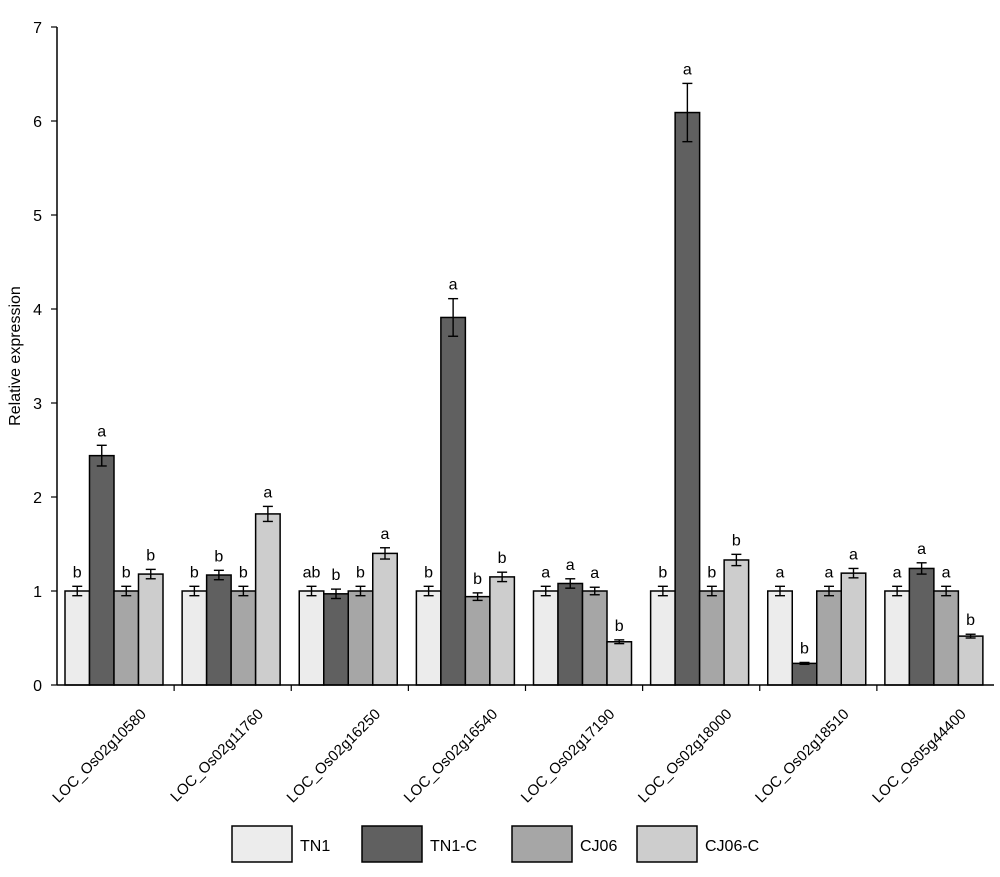 The height and width of the screenshot is (877, 1000). What do you see at coordinates (217, 756) in the screenshot?
I see `category-label: LOC_Os02g11760` at bounding box center [217, 756].